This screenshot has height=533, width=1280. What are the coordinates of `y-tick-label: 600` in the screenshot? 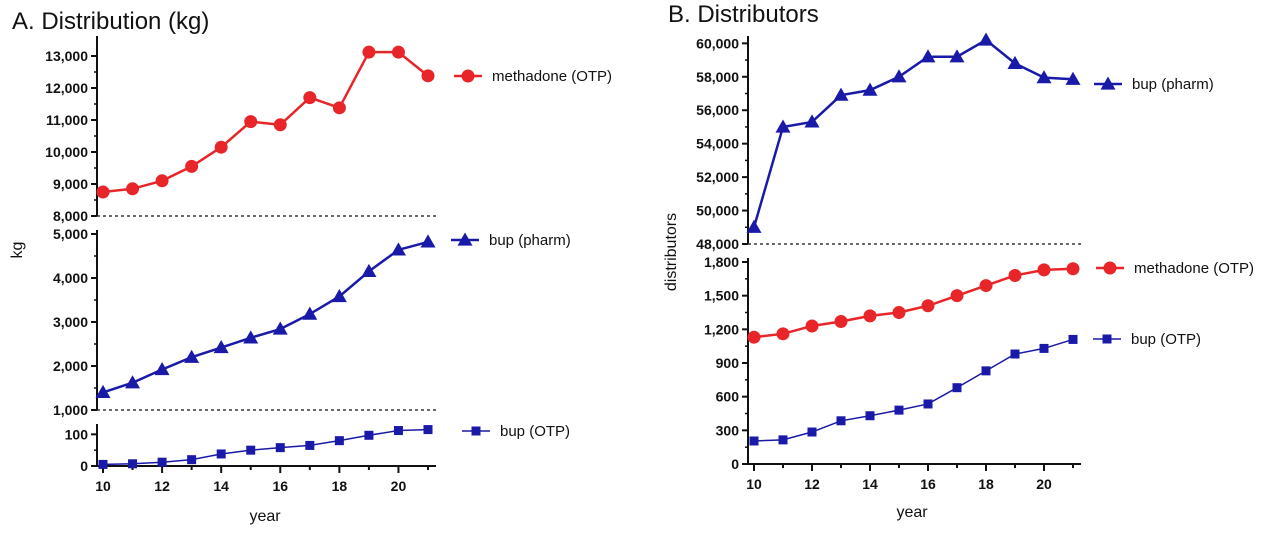 It's located at (728, 397).